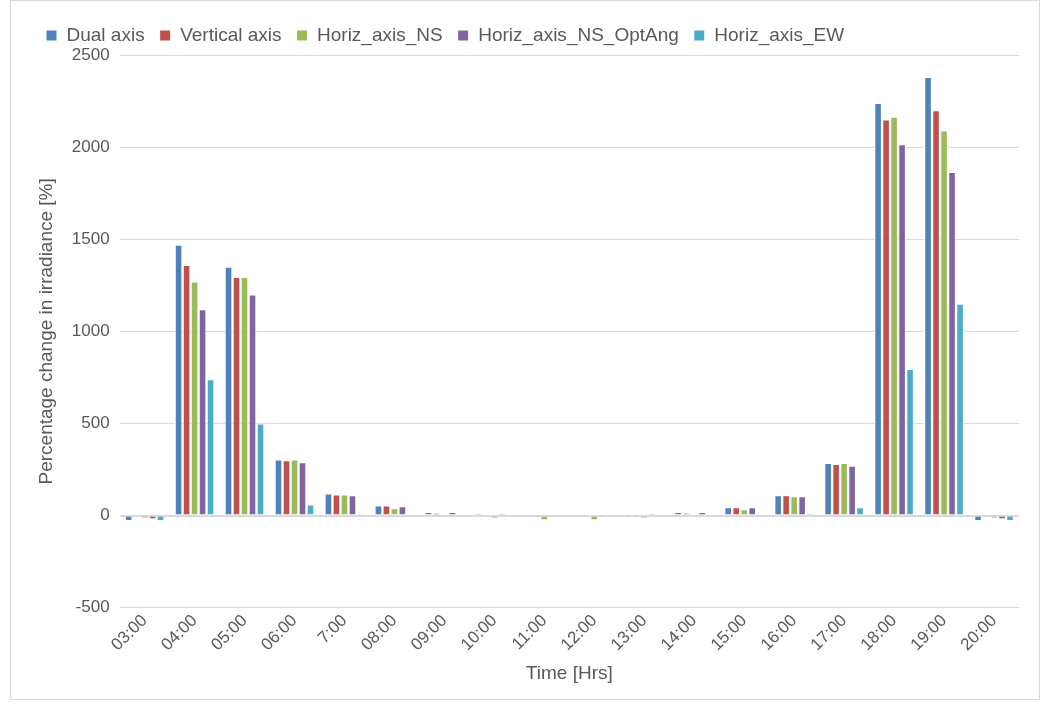  I want to click on y-axis-title: Percentage change in irradiance [%], so click(45, 331).